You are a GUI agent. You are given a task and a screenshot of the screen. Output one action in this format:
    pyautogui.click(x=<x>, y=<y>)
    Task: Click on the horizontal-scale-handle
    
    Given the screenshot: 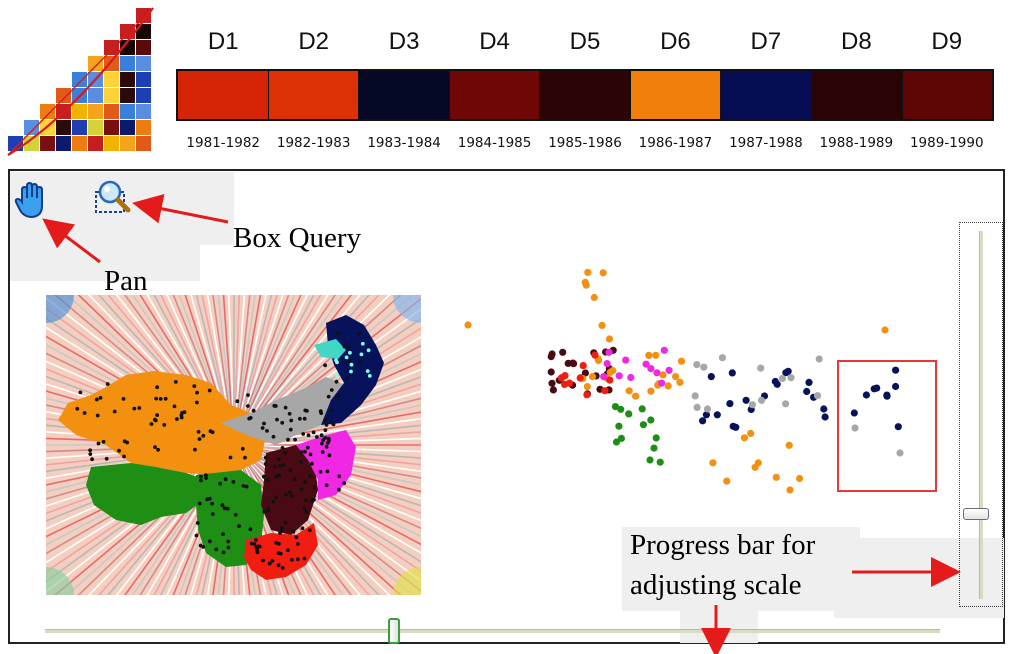 What is the action you would take?
    pyautogui.click(x=394, y=631)
    